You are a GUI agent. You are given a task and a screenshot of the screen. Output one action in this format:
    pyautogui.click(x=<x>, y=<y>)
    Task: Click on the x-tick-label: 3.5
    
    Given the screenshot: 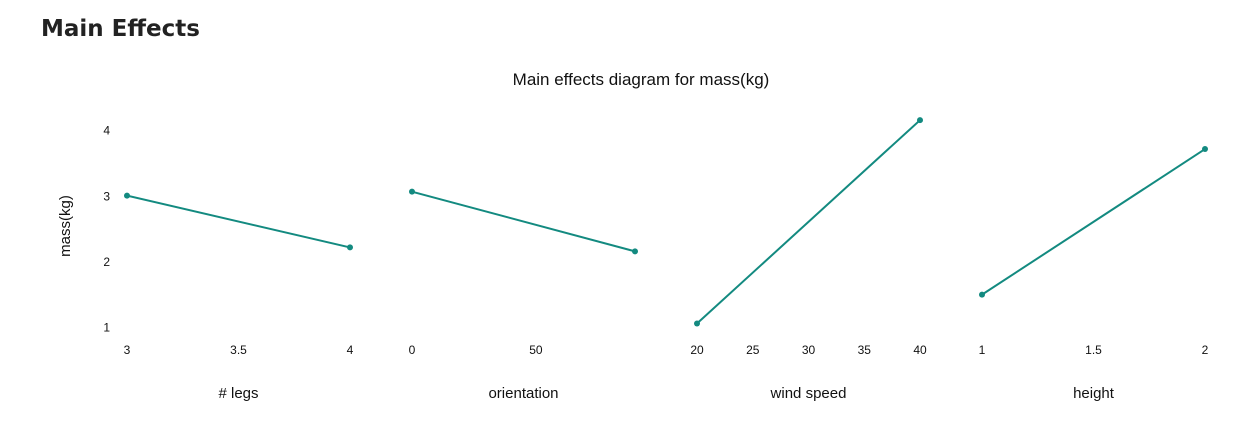 What is the action you would take?
    pyautogui.click(x=238, y=350)
    